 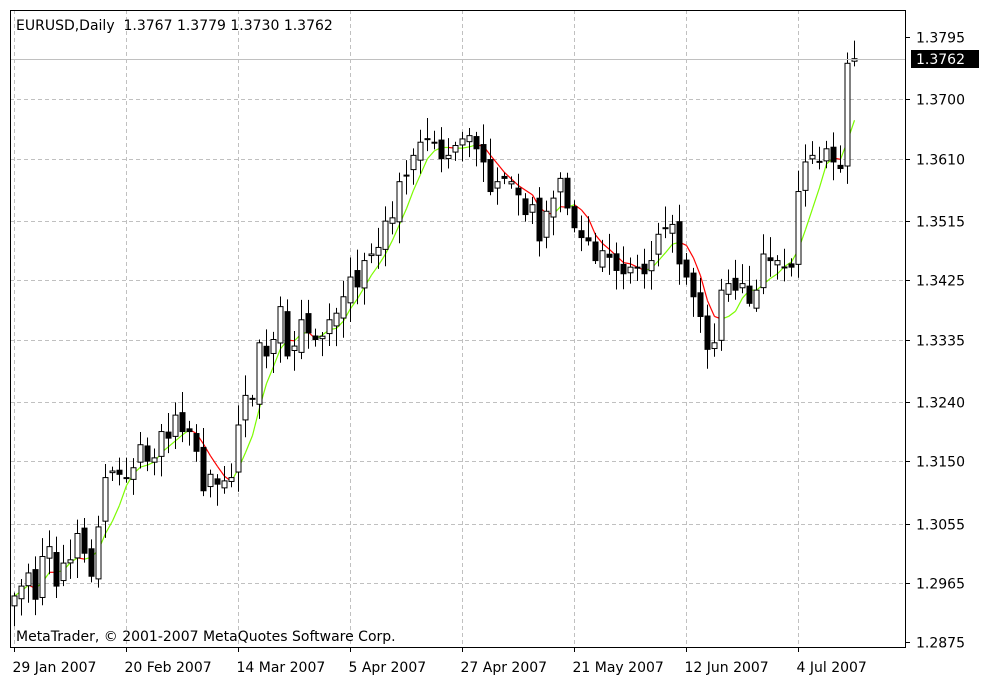 What do you see at coordinates (940, 342) in the screenshot?
I see `y-tick-label: 1.3335` at bounding box center [940, 342].